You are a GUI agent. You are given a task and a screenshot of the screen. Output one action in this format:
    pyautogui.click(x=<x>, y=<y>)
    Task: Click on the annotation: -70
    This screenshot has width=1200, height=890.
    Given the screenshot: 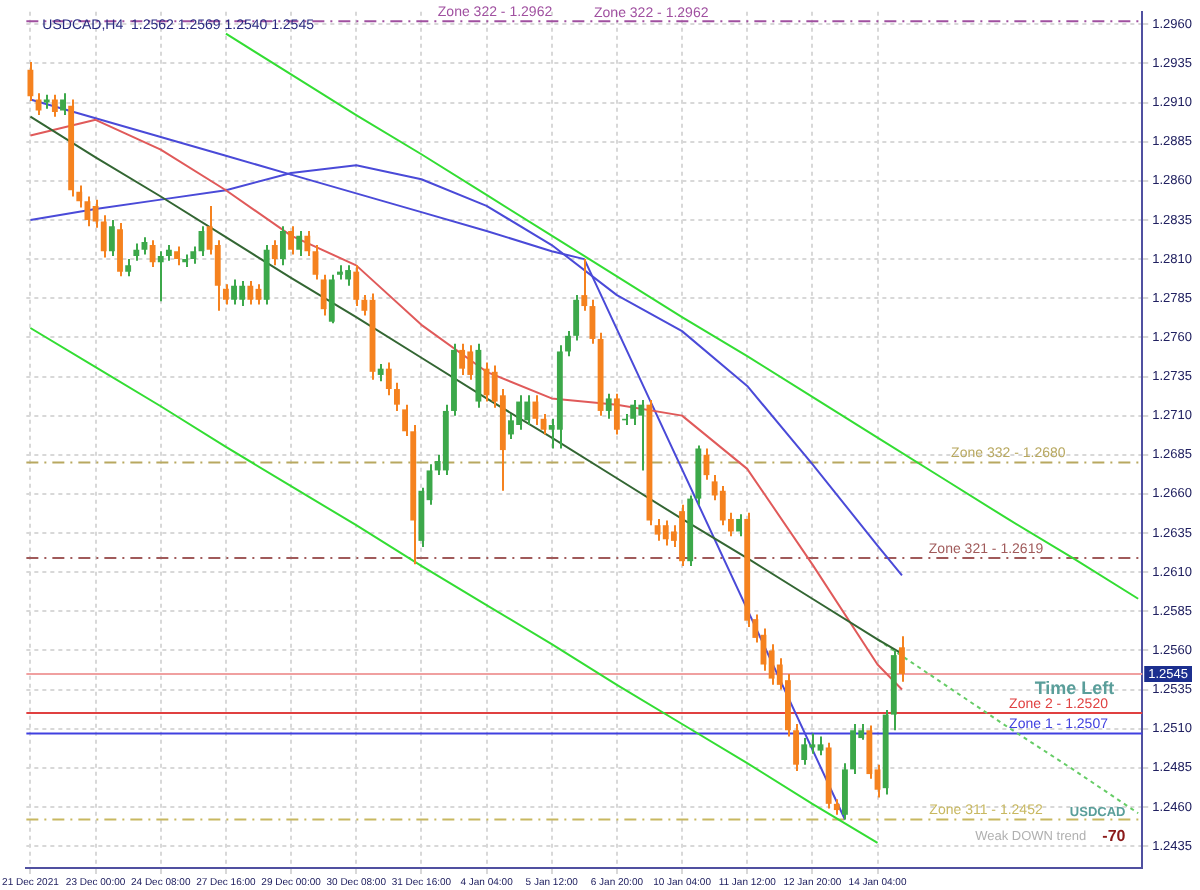 What is the action you would take?
    pyautogui.click(x=1114, y=835)
    